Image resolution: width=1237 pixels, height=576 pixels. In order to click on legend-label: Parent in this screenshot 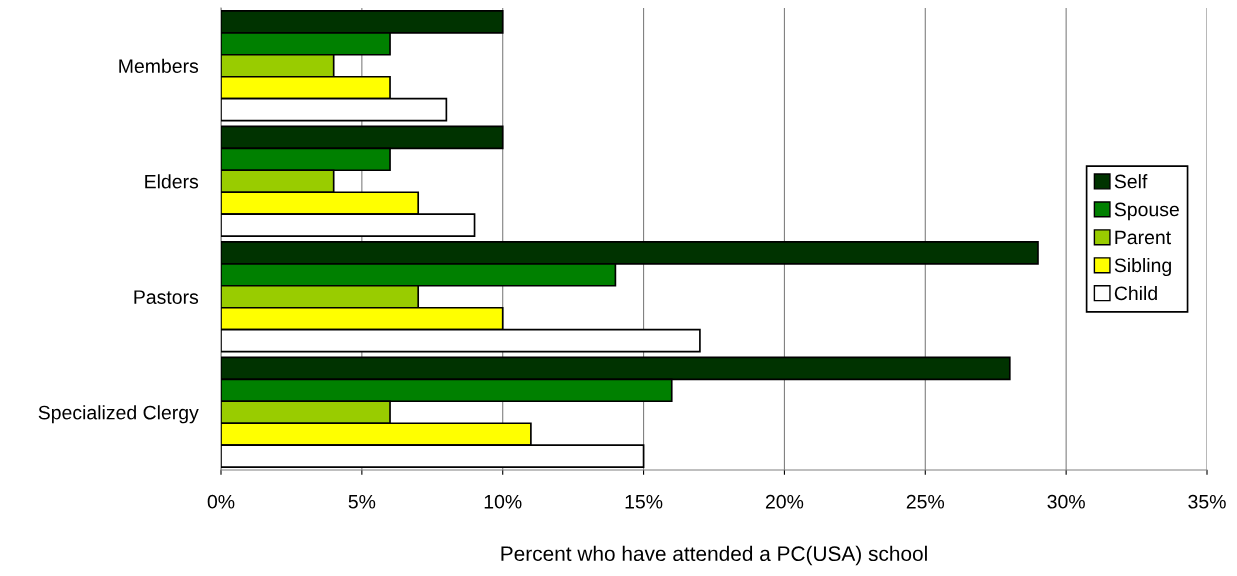, I will do `click(1143, 237)`.